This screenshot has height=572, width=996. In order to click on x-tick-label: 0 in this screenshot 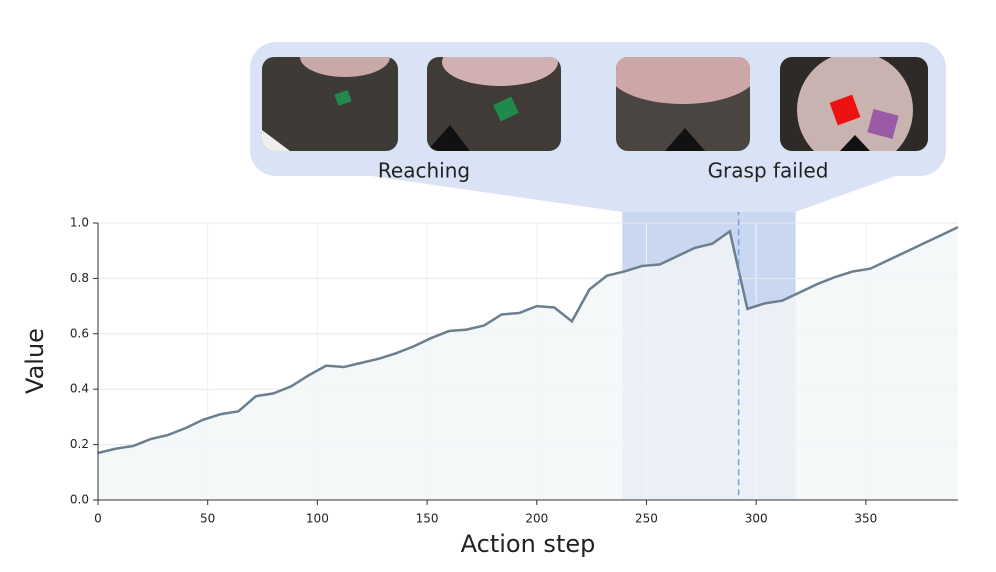, I will do `click(98, 519)`.